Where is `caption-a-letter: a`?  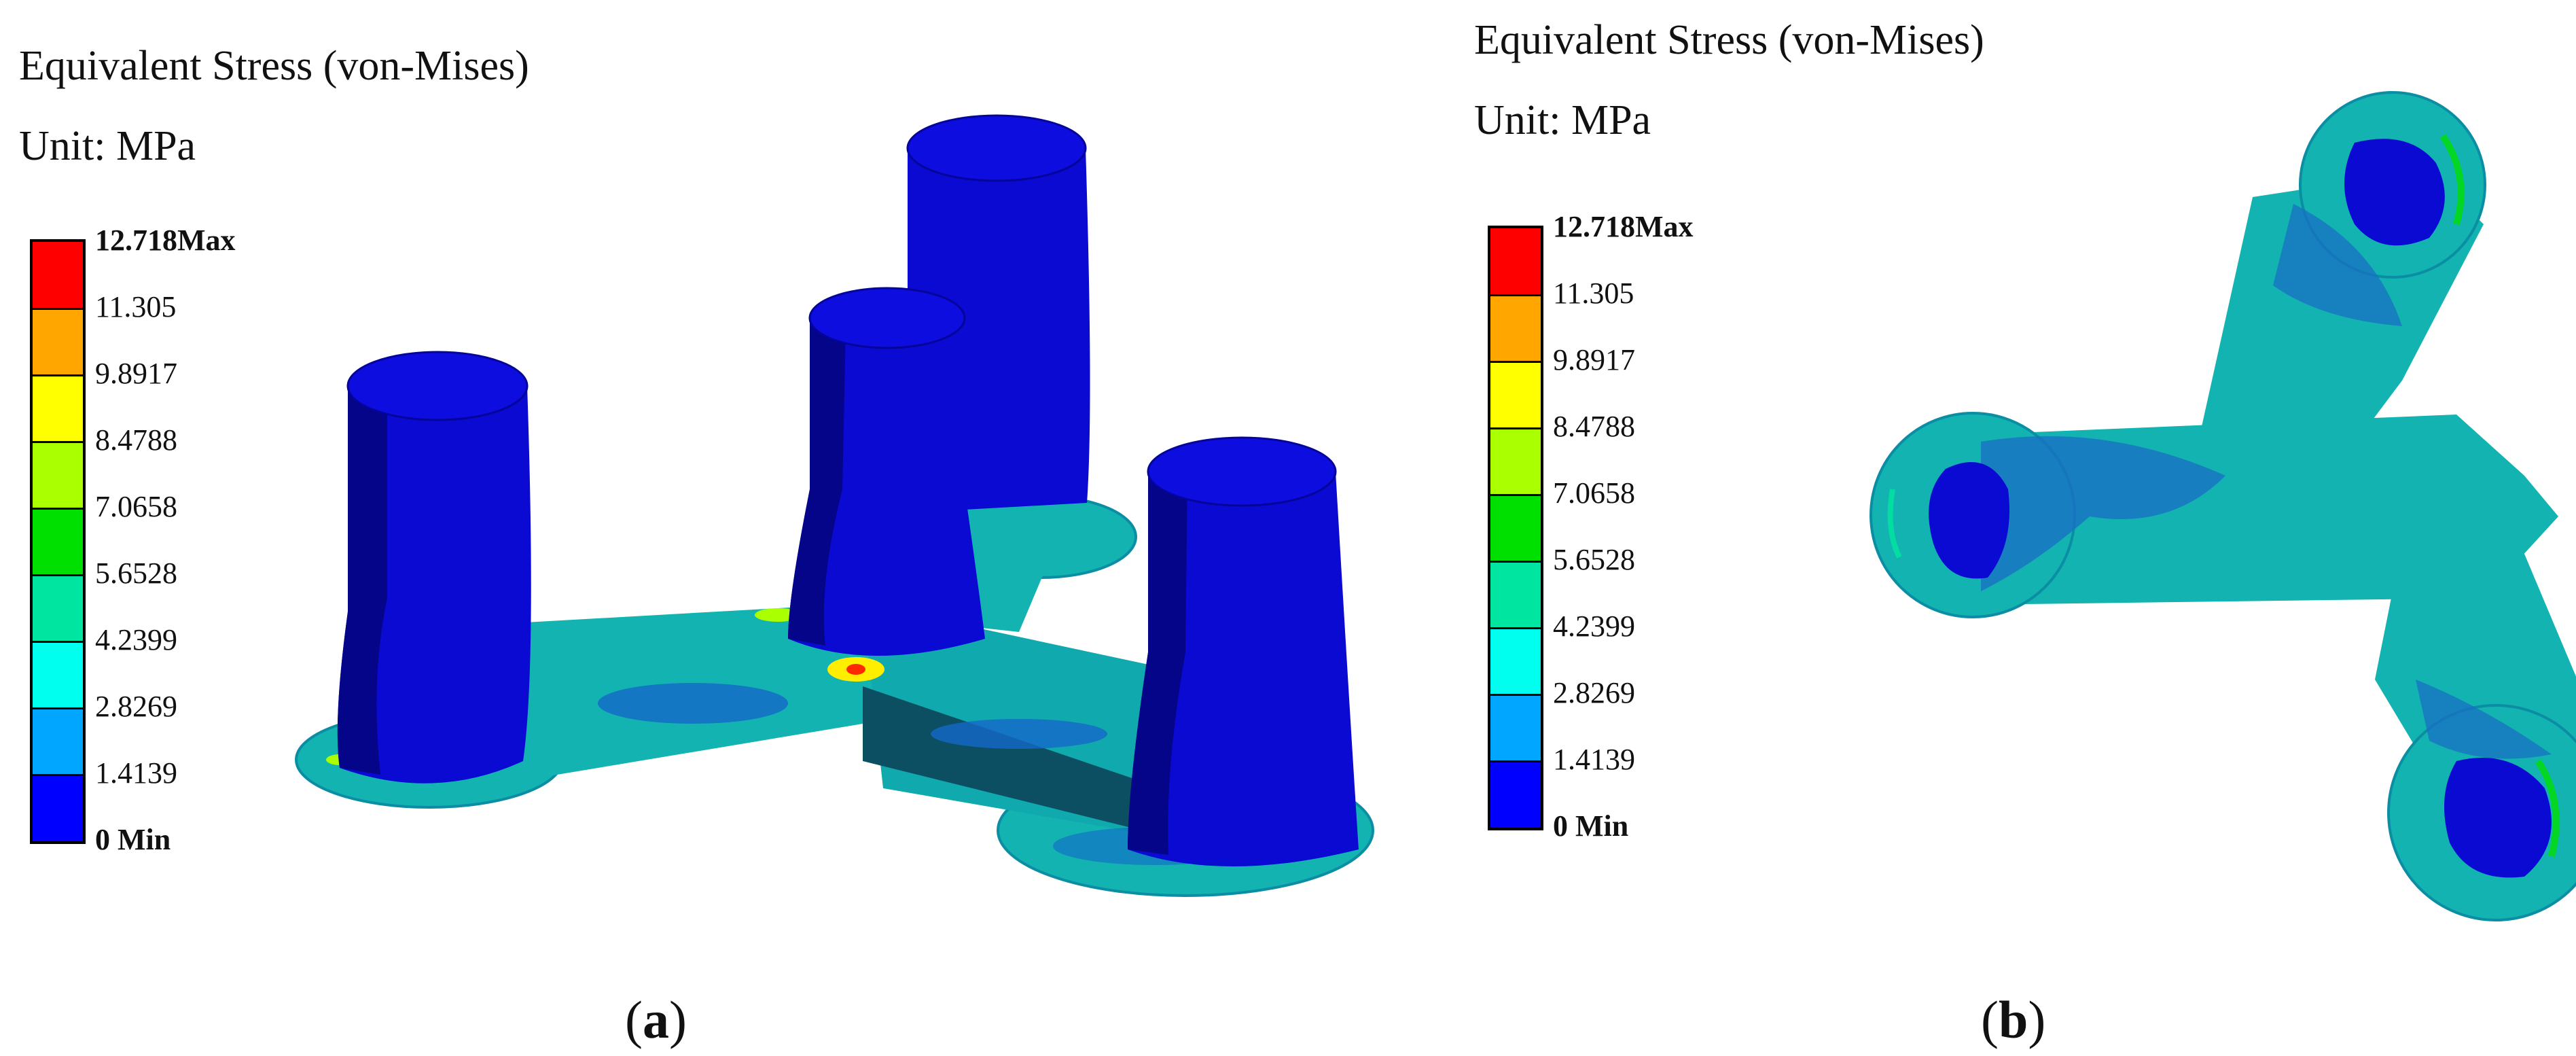 caption-a-letter: a is located at coordinates (655, 1020).